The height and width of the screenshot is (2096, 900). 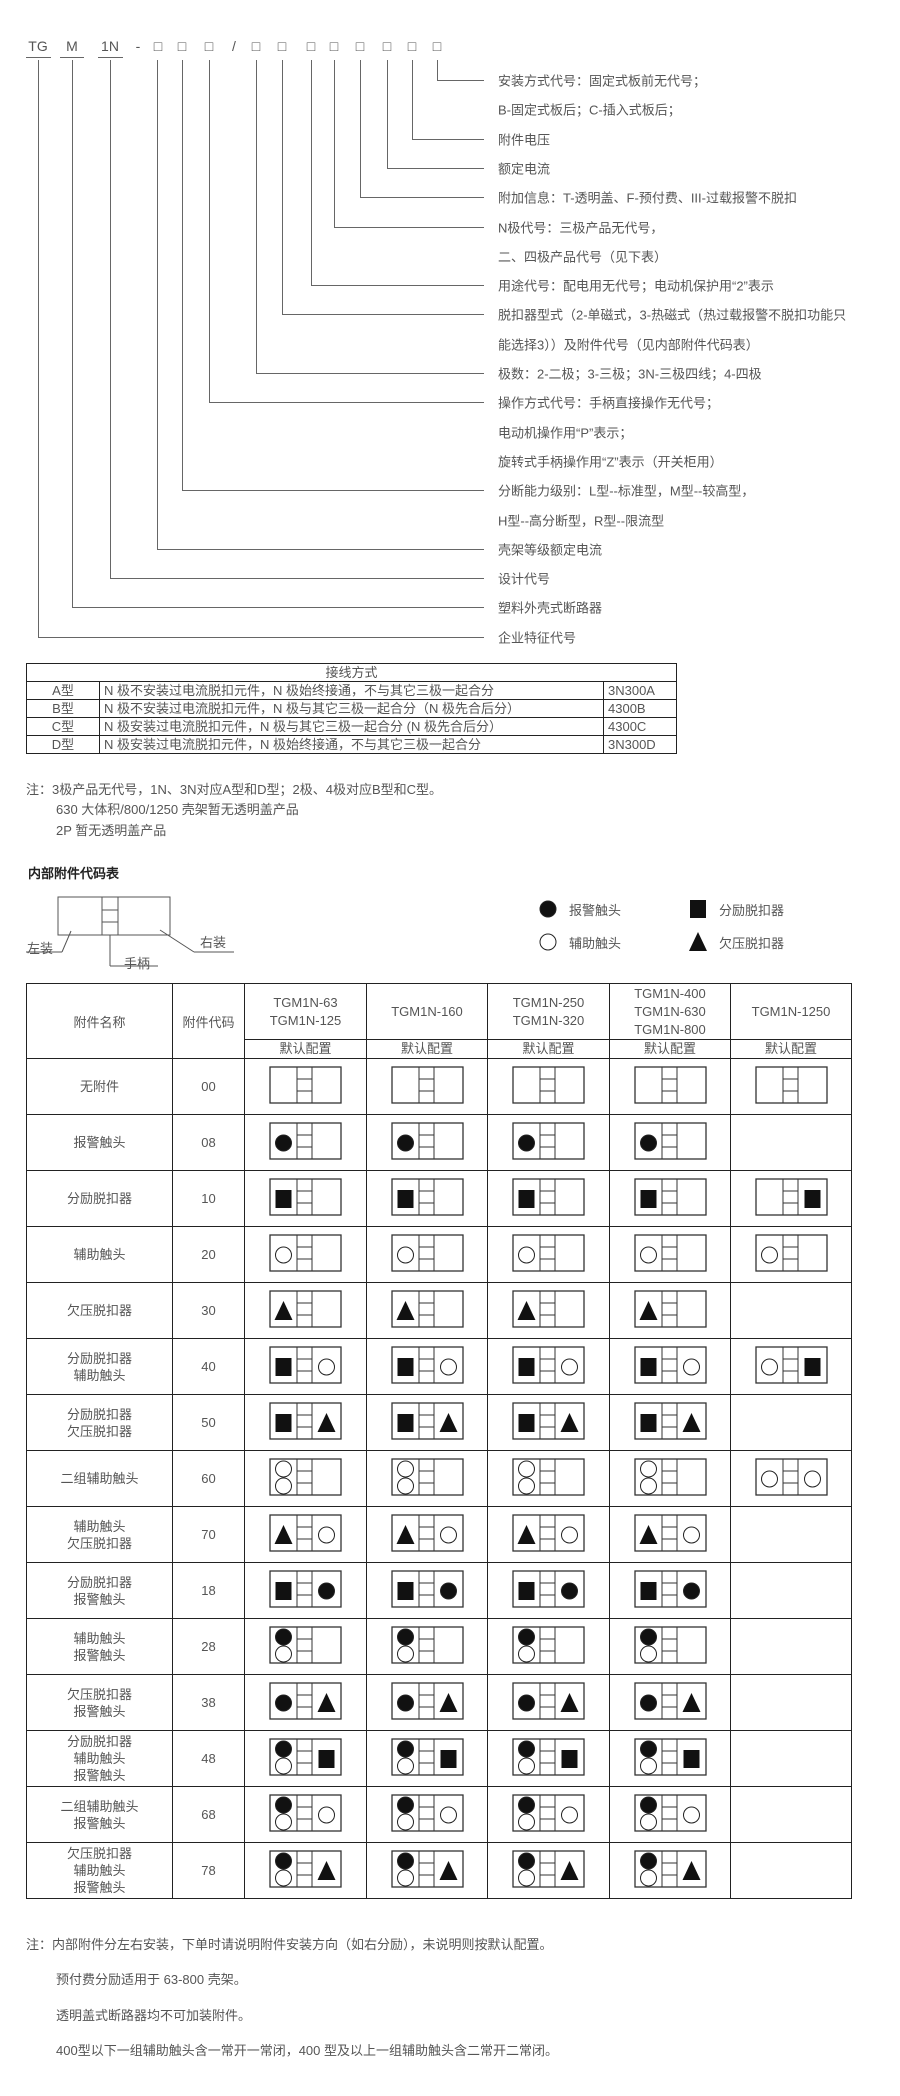 I want to click on section-title: 内部附件代码表, so click(x=74, y=873).